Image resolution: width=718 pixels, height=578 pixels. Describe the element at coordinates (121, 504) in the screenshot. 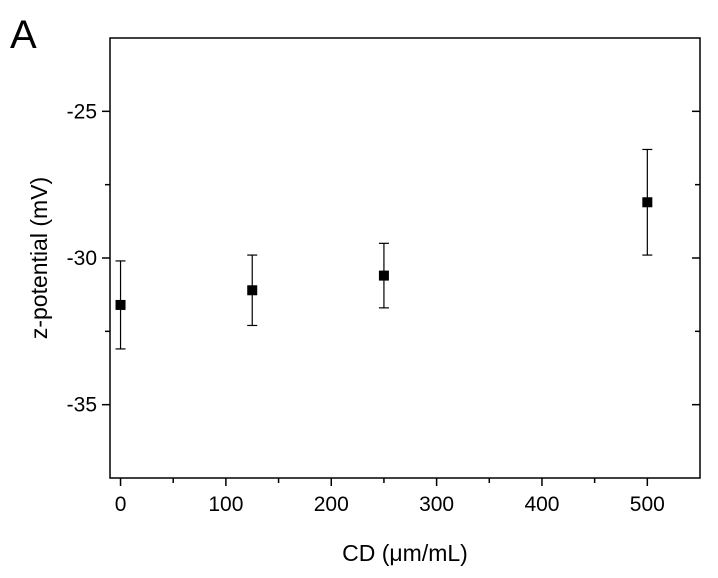

I see `x-tick-label: 0` at that location.